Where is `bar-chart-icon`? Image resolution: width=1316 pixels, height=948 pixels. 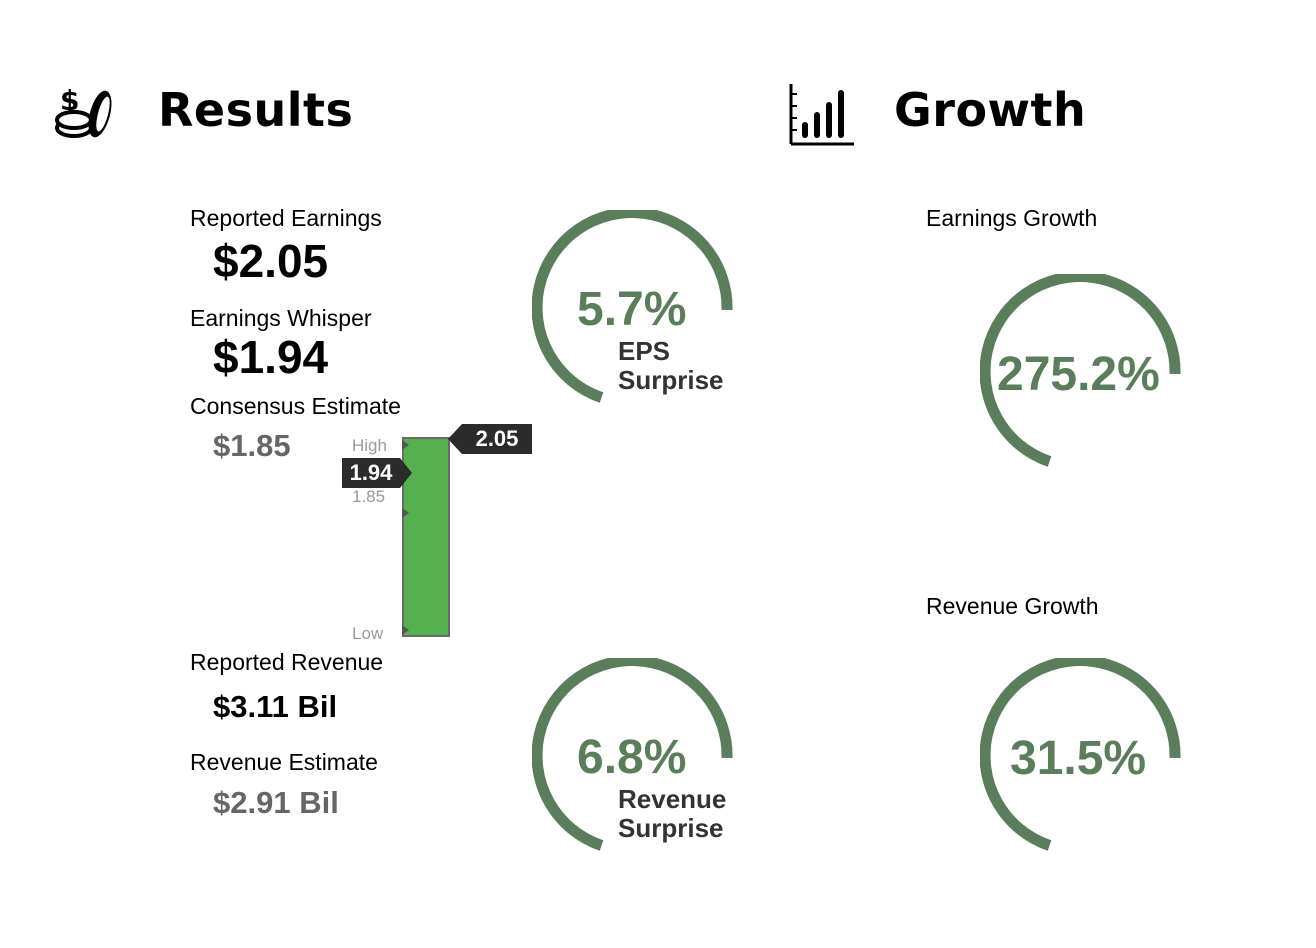 bar-chart-icon is located at coordinates (821, 115).